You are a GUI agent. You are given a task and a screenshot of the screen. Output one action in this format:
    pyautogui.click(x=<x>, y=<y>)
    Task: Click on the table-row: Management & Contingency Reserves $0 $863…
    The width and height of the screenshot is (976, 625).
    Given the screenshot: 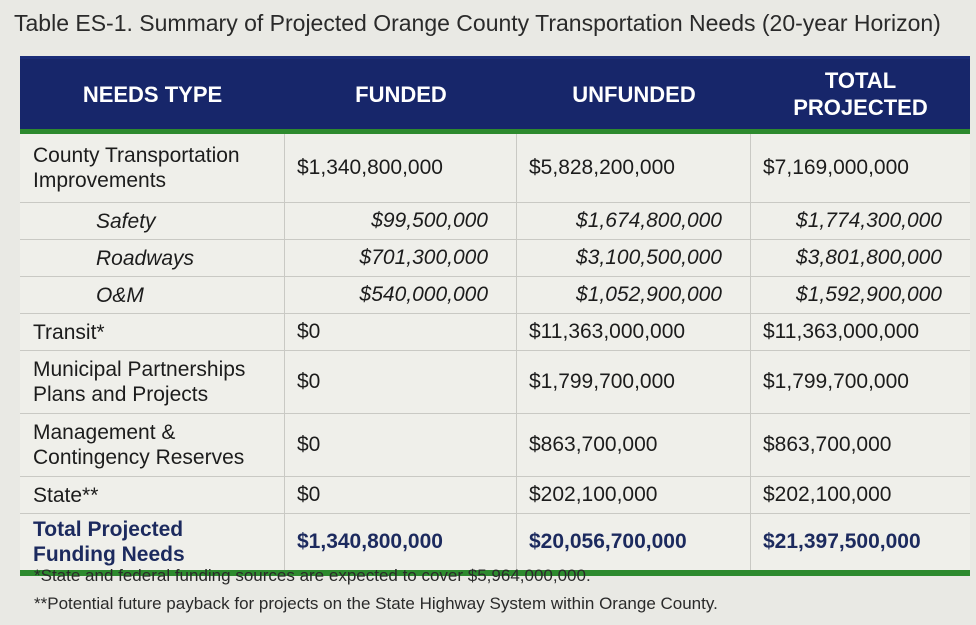 What is the action you would take?
    pyautogui.click(x=495, y=445)
    